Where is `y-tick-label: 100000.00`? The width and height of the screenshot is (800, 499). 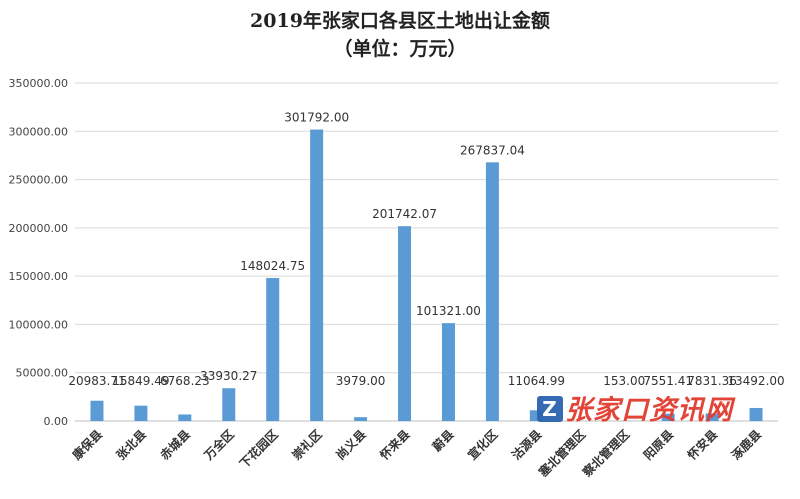 y-tick-label: 100000.00 is located at coordinates (39, 324).